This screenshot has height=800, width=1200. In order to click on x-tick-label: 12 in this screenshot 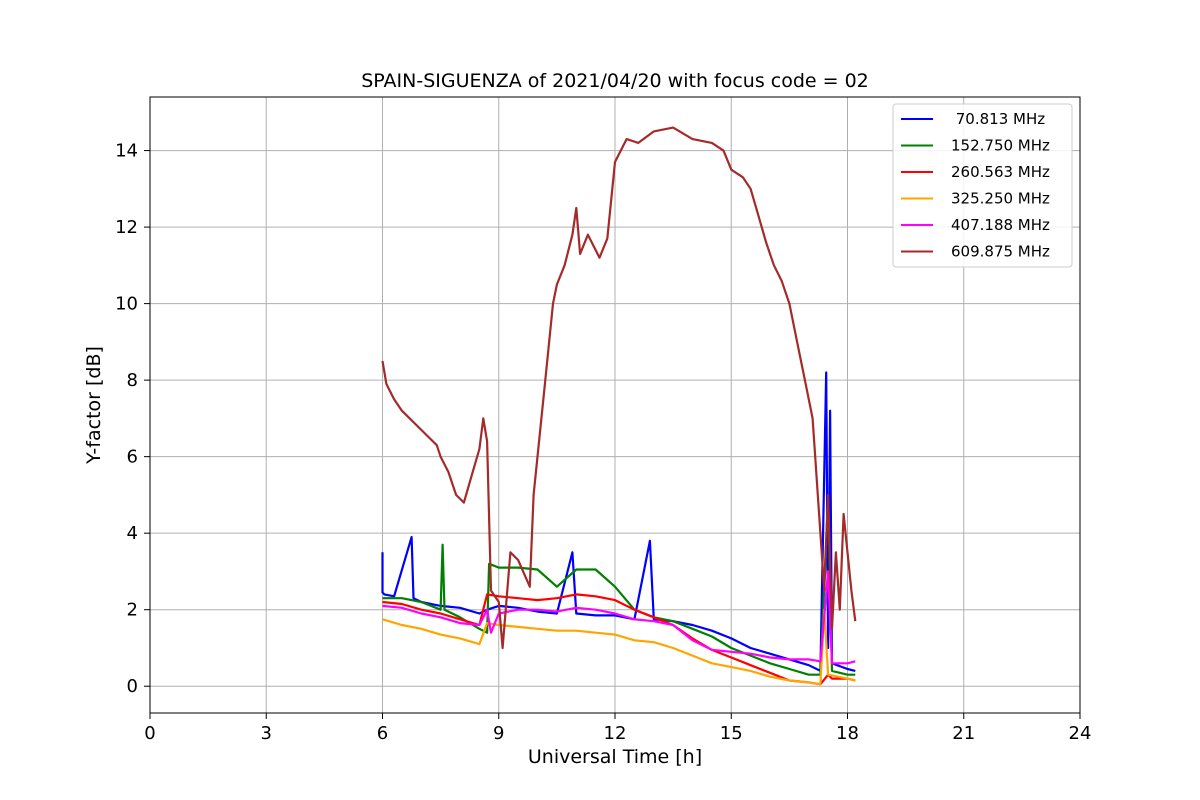, I will do `click(615, 733)`.